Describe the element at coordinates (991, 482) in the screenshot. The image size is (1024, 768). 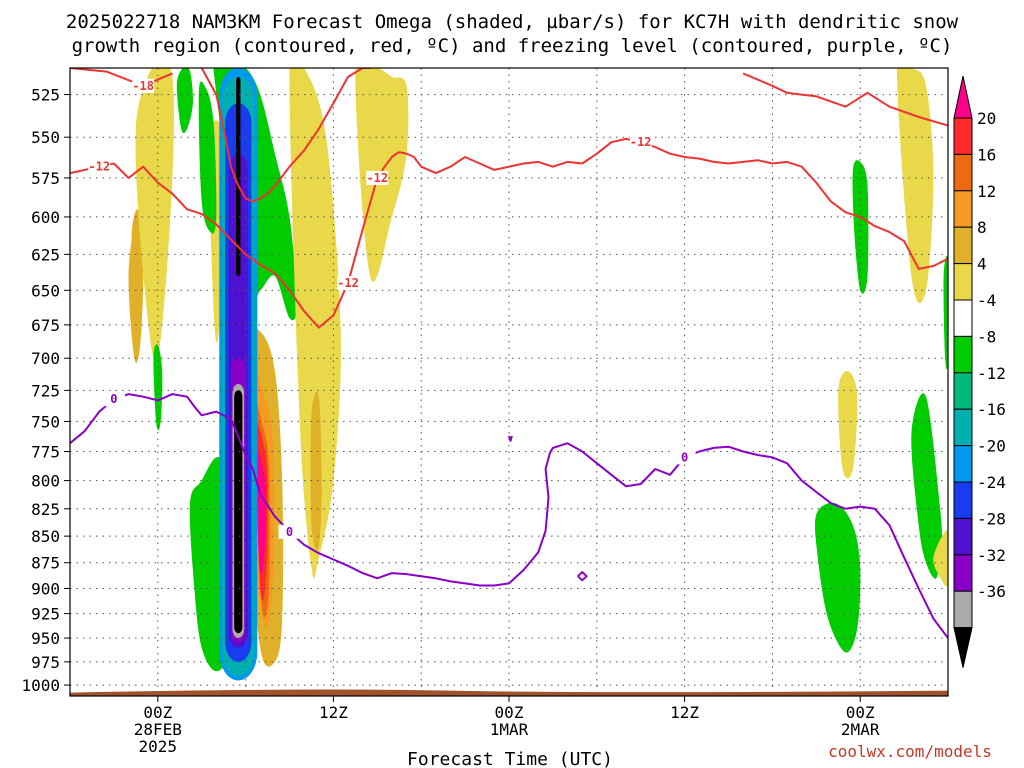
I see `colorbar-label: -24` at that location.